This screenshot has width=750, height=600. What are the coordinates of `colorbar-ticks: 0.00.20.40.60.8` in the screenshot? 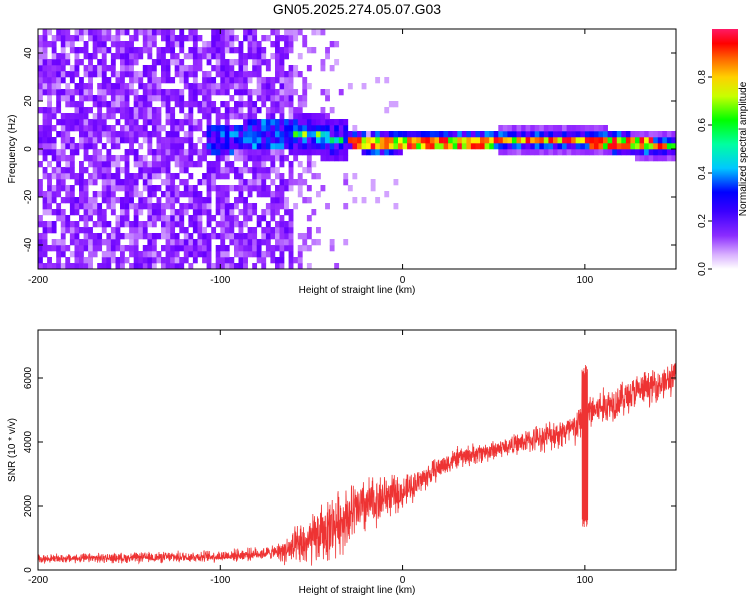 It's located at (704, 173).